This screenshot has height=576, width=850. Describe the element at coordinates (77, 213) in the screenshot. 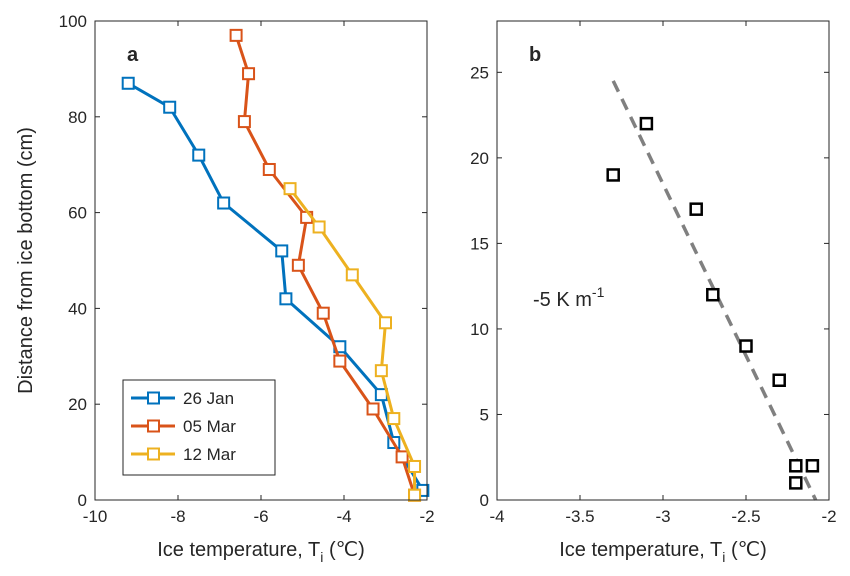

I see `y-tick-label: 60` at that location.